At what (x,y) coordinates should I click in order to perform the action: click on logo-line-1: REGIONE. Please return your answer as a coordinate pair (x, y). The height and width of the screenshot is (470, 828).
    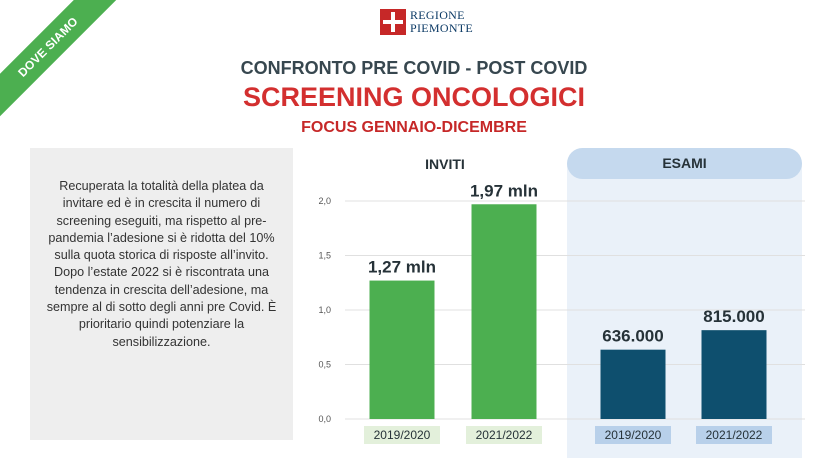
    Looking at the image, I should click on (437, 15).